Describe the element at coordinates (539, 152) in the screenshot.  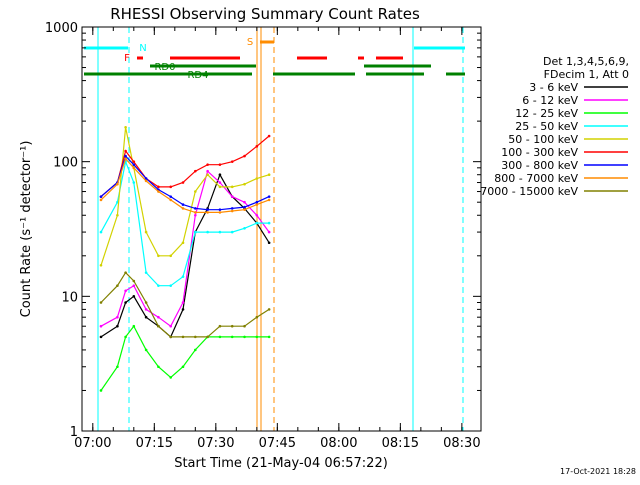
I see `legend-entry-label: 100 - 300 keV` at that location.